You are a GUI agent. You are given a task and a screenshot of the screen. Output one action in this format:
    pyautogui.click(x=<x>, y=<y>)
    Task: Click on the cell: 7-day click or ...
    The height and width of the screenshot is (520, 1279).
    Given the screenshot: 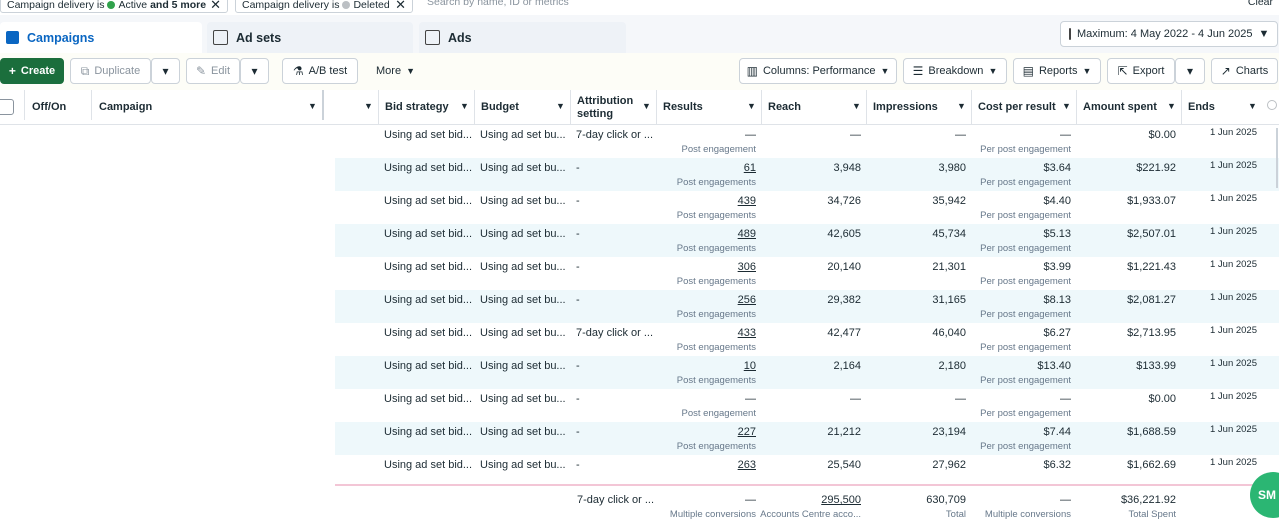 What is the action you would take?
    pyautogui.click(x=616, y=500)
    